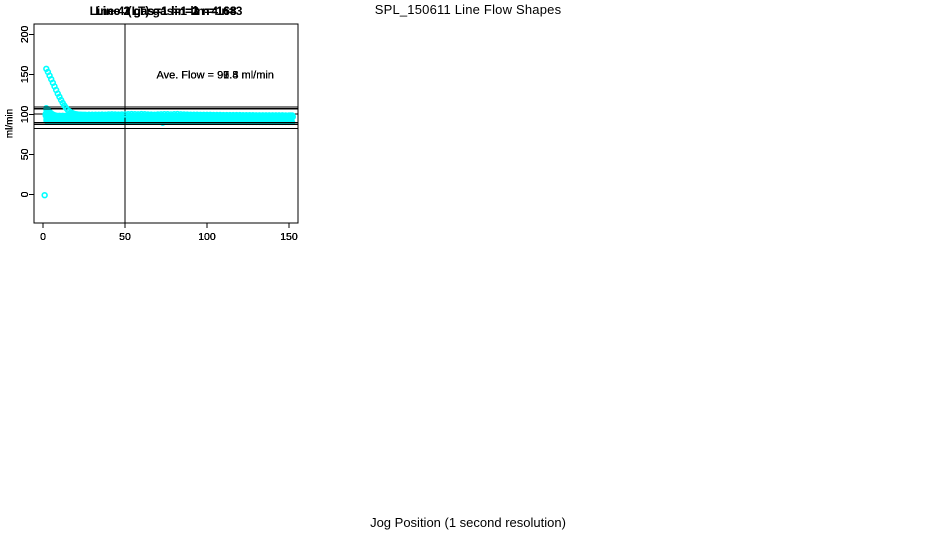  I want to click on y-tick-label: 100, so click(25, 114).